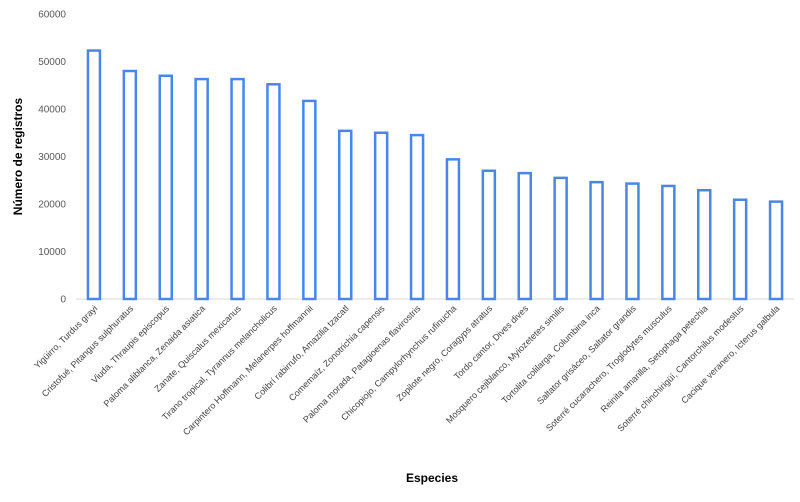 The height and width of the screenshot is (502, 800). I want to click on y-tick-label: 50000, so click(52, 62).